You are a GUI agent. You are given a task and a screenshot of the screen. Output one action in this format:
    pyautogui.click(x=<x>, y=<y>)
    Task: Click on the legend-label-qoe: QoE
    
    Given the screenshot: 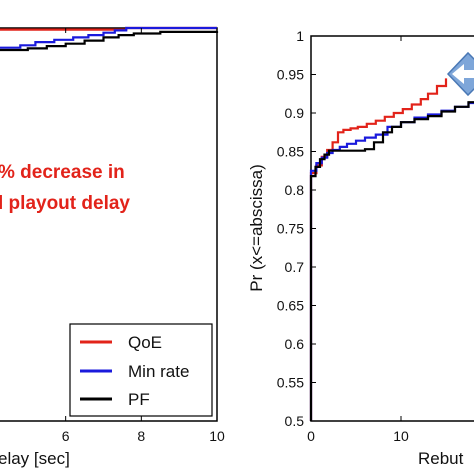 What is the action you would take?
    pyautogui.click(x=145, y=342)
    